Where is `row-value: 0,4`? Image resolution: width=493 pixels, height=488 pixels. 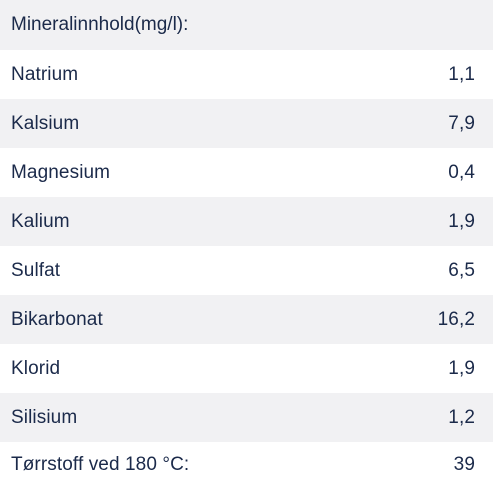
row-value: 0,4 is located at coordinates (461, 172).